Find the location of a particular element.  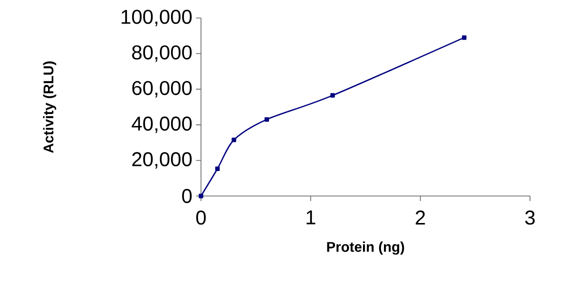

y-tick-label: 40,000 is located at coordinates (162, 125).